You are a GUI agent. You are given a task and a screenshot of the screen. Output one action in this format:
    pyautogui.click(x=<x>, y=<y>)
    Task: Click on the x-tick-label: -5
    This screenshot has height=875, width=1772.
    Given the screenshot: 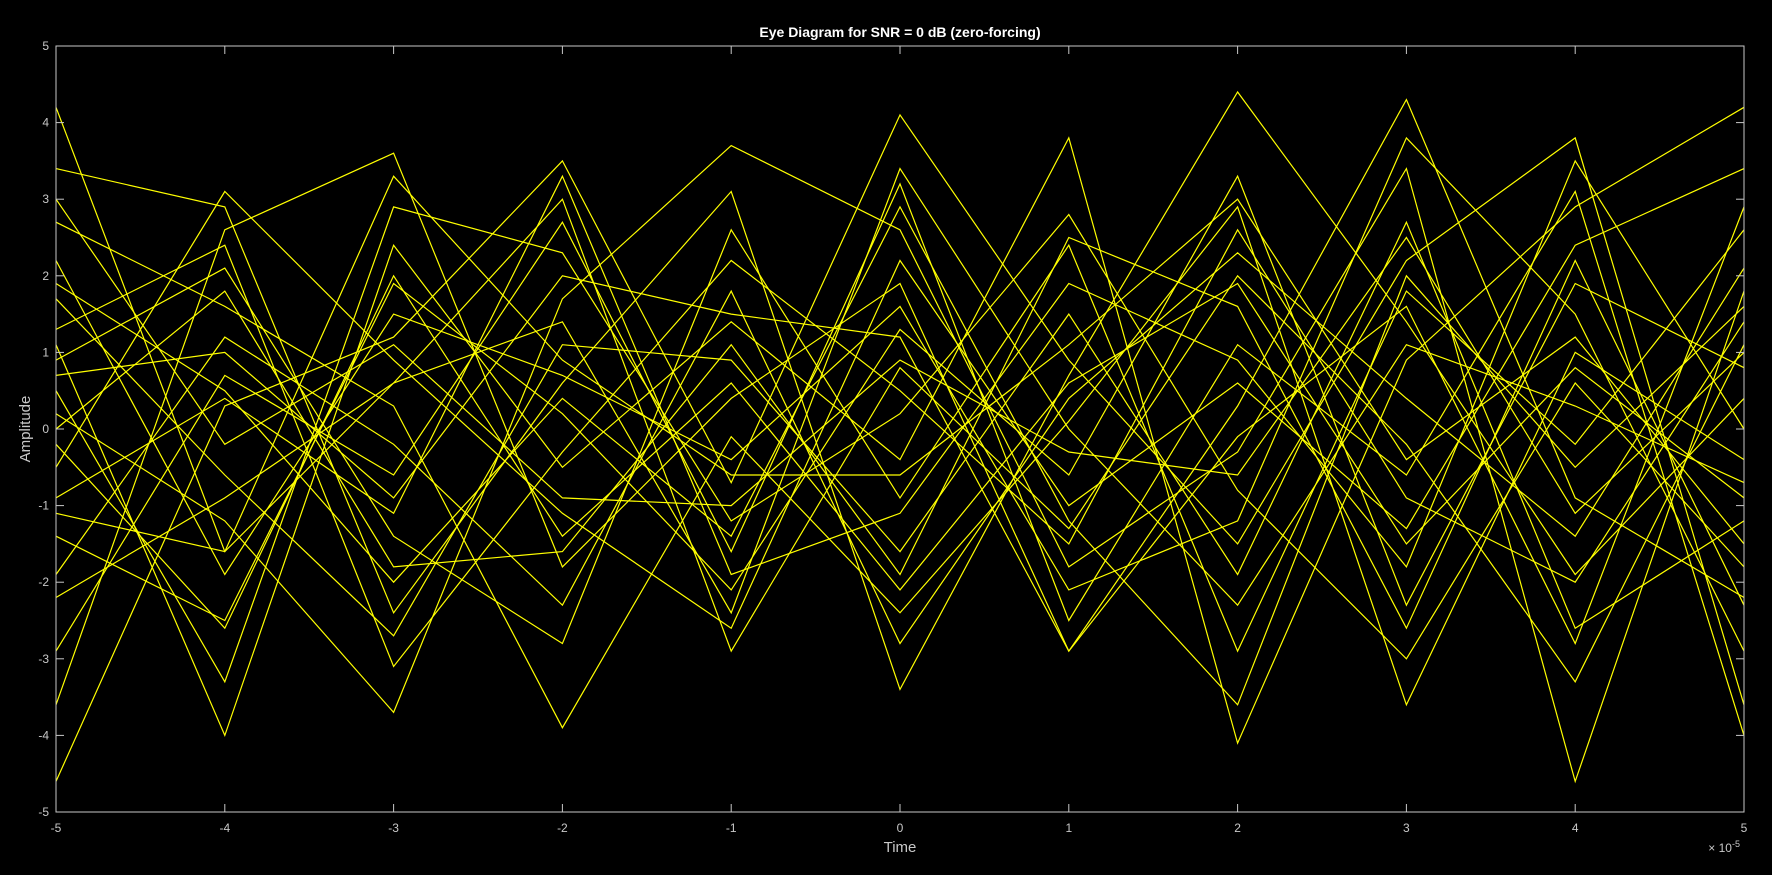 What is the action you would take?
    pyautogui.click(x=56, y=828)
    